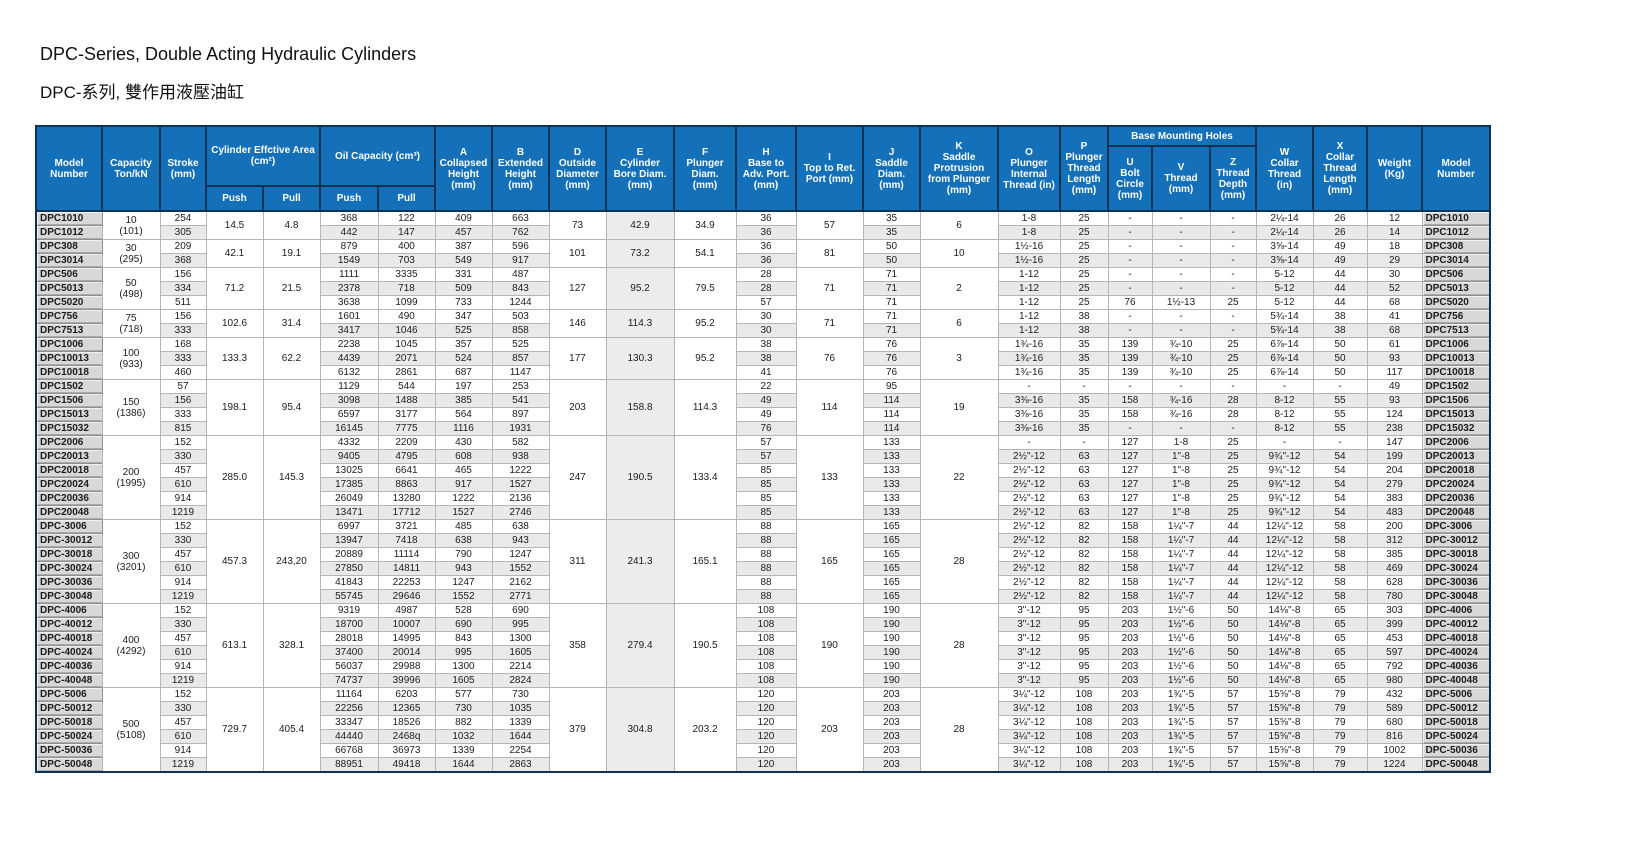 The image size is (1650, 841). Describe the element at coordinates (1029, 568) in the screenshot. I see `cell-plunger-internal-thread: 2½"-12` at that location.